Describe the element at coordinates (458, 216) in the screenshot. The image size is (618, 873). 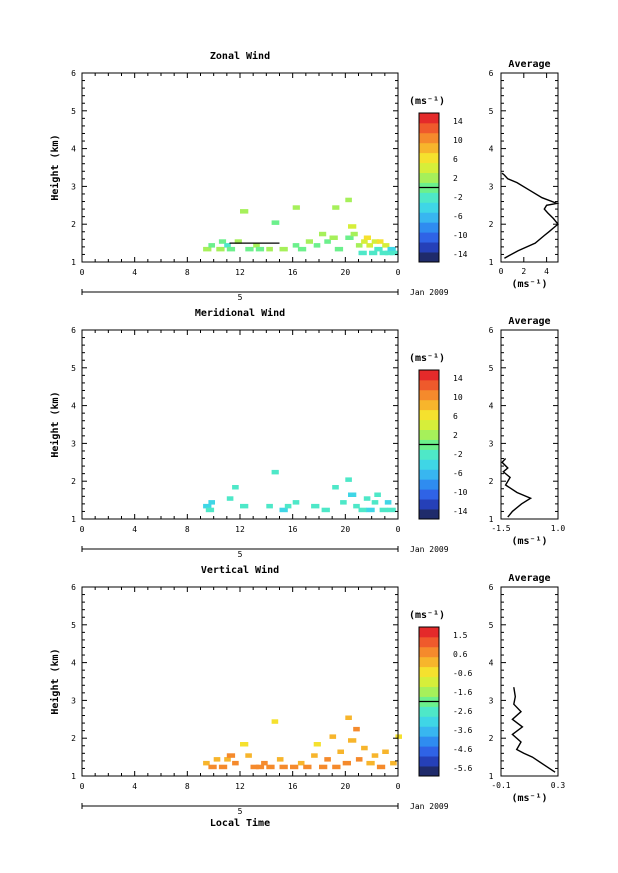
I see `colorbar-label: -6` at that location.